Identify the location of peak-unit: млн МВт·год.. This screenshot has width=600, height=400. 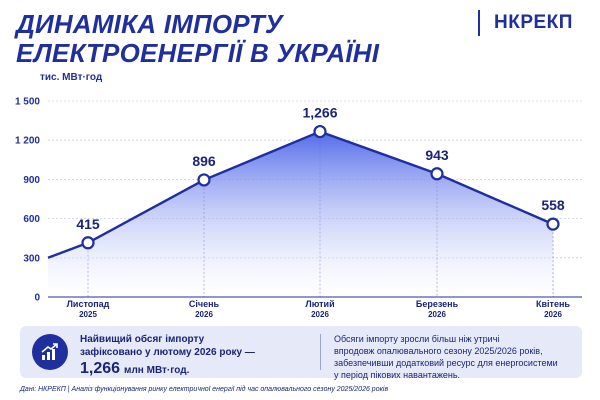
(157, 370).